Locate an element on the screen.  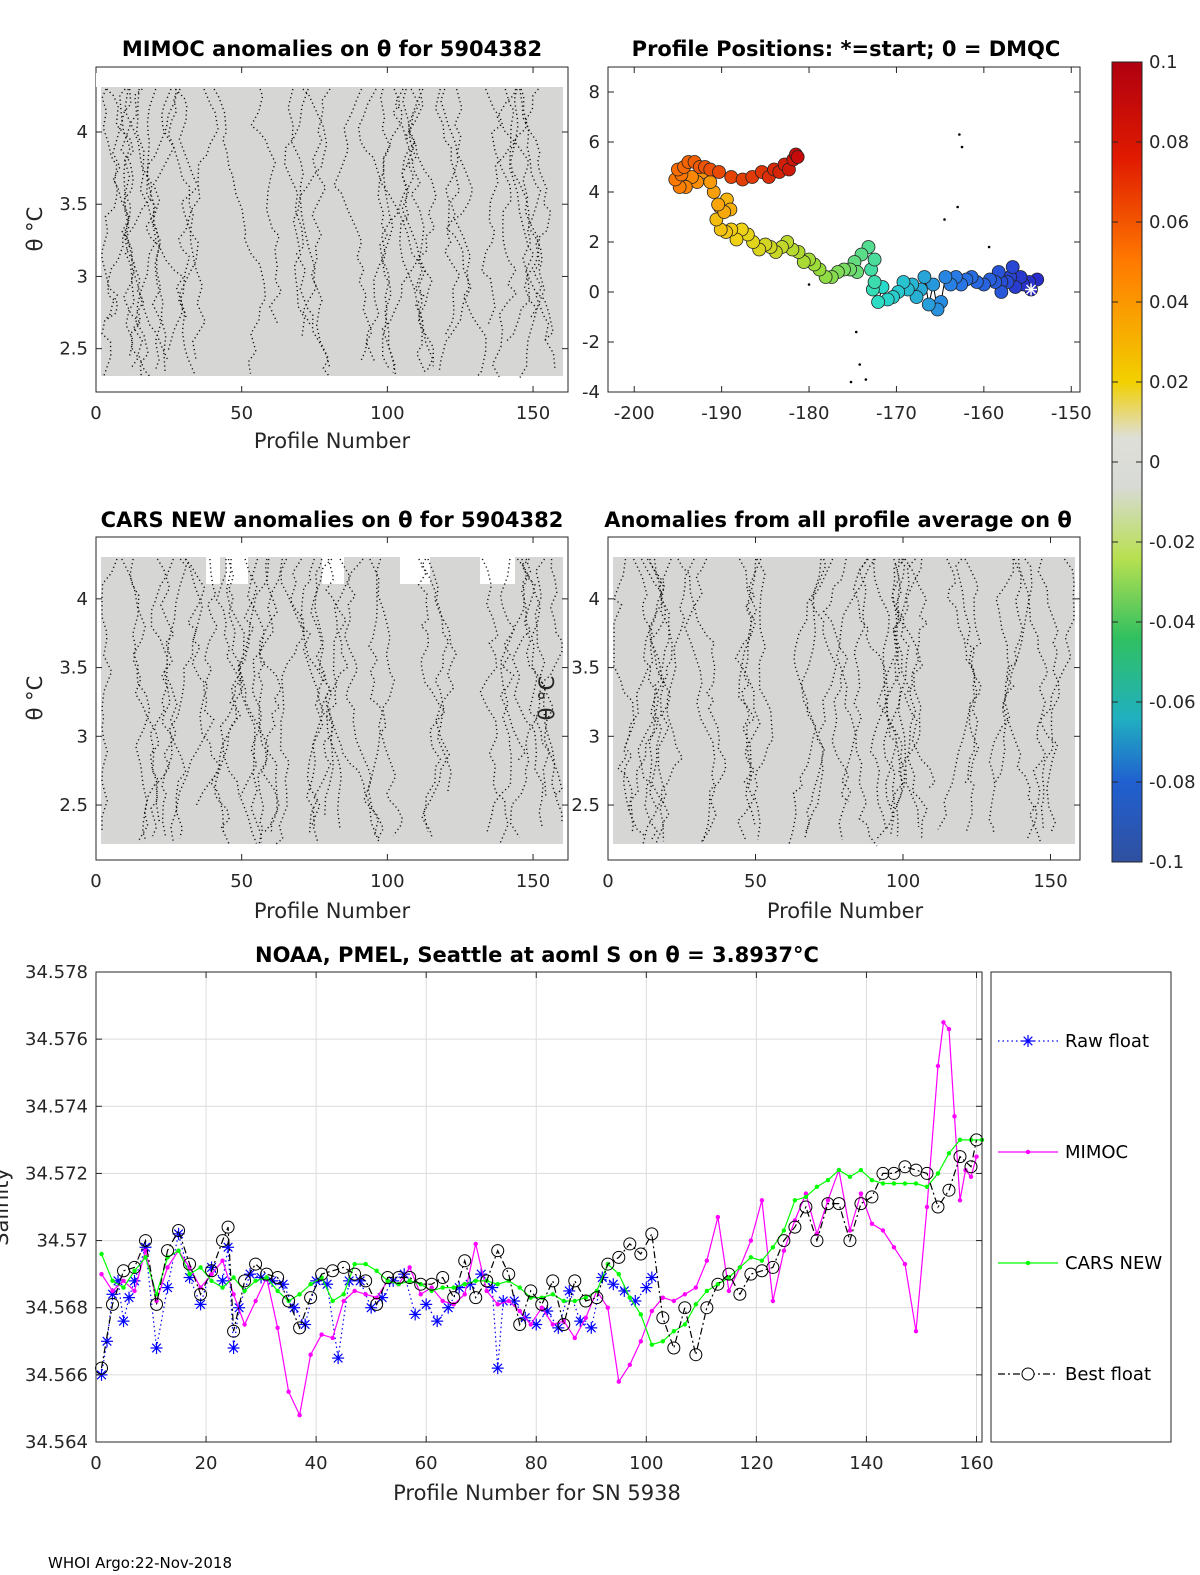
colorbar-tick-label: 0 is located at coordinates (1154, 462).